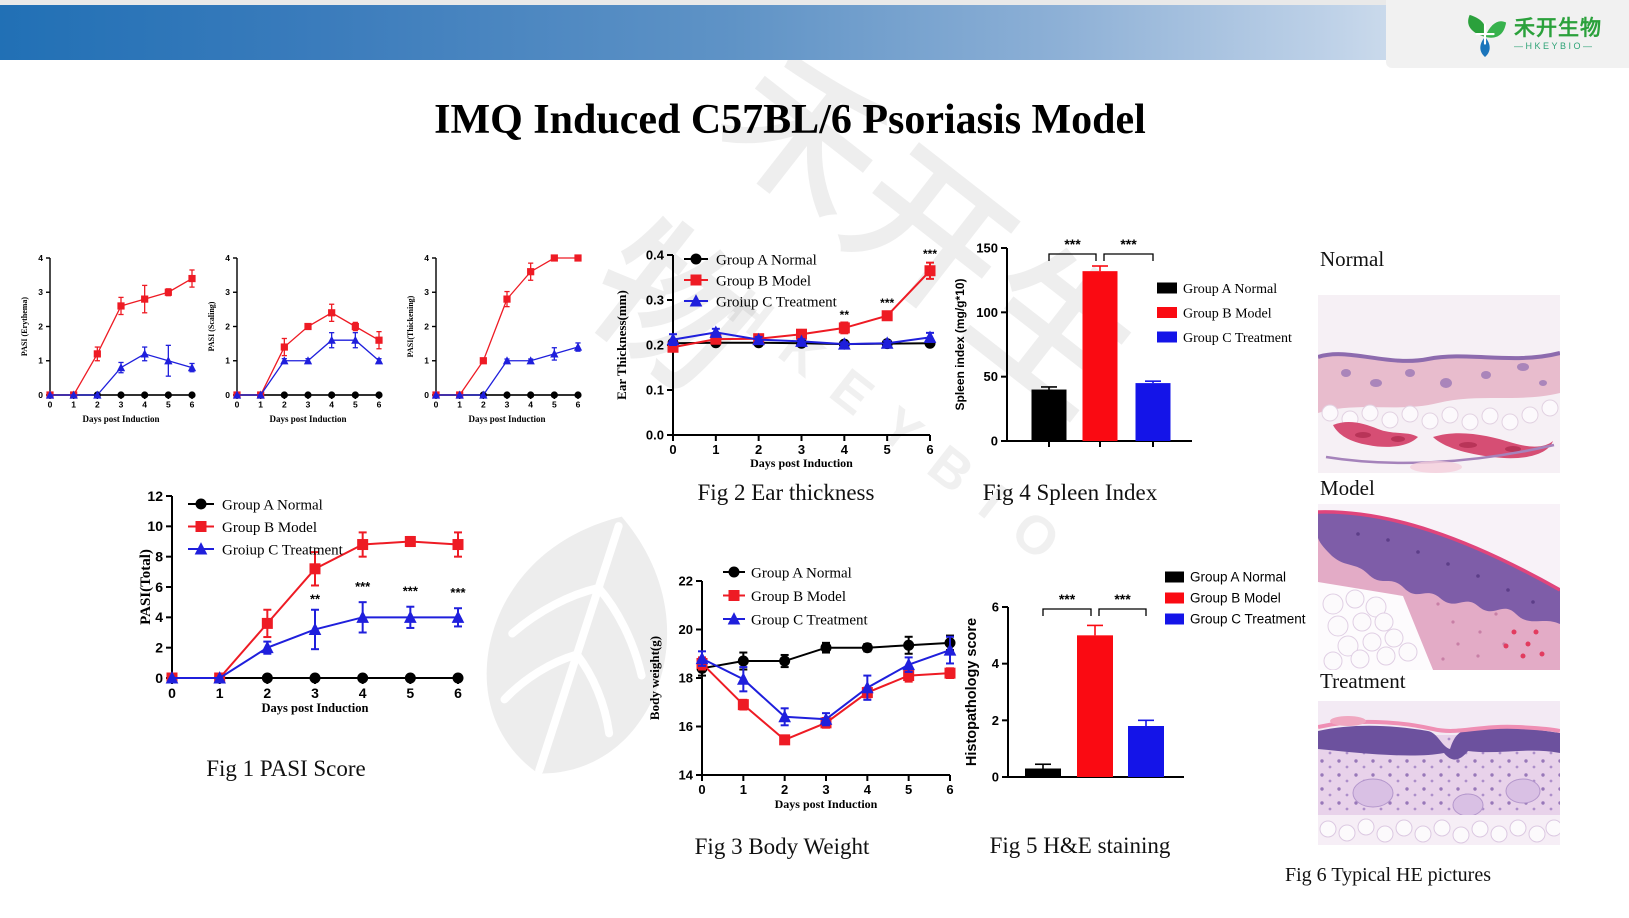  What do you see at coordinates (283, 550) in the screenshot?
I see `svg-text: Groiup C Treatment` at bounding box center [283, 550].